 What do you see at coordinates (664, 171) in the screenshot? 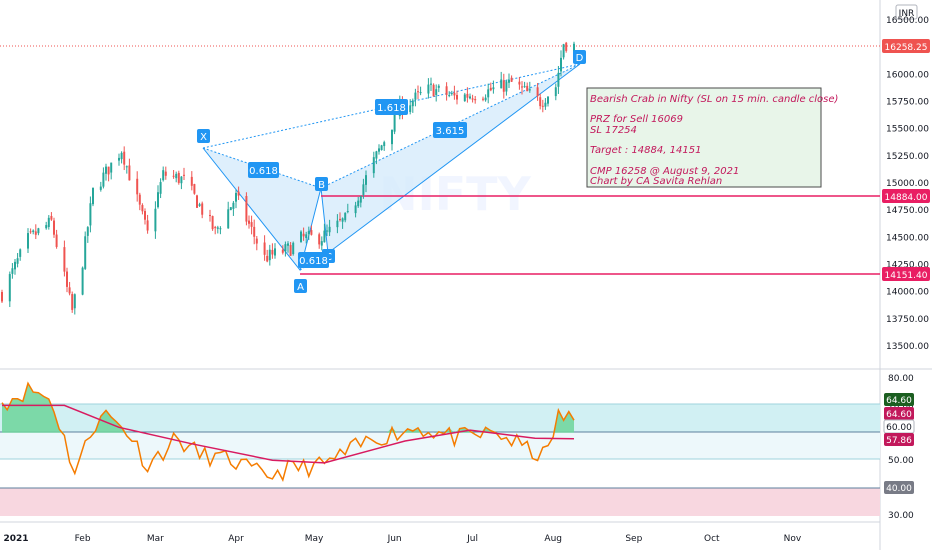
I see `annotation-cmp: CMP 16258 @ August 9, 2021` at bounding box center [664, 171].